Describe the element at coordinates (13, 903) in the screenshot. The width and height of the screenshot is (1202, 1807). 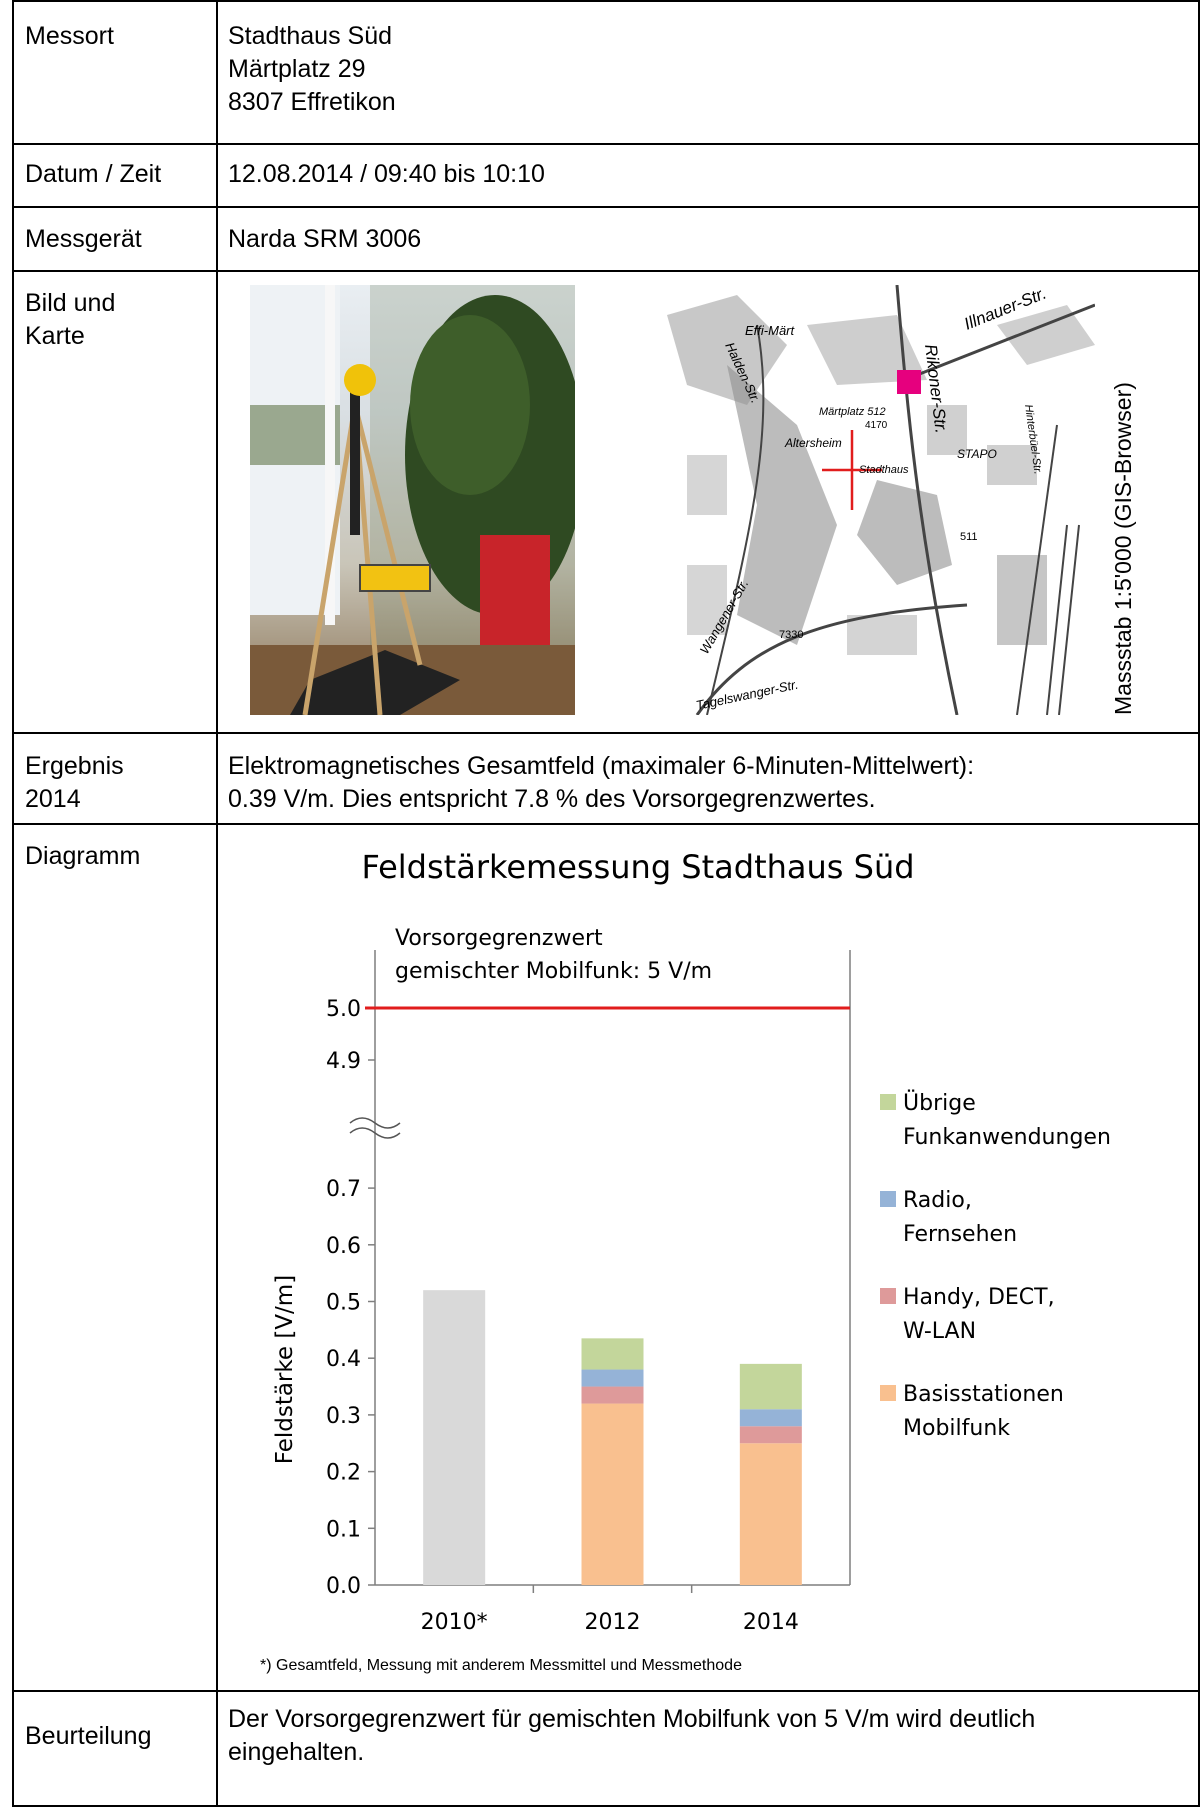
I see `table-border-left` at that location.